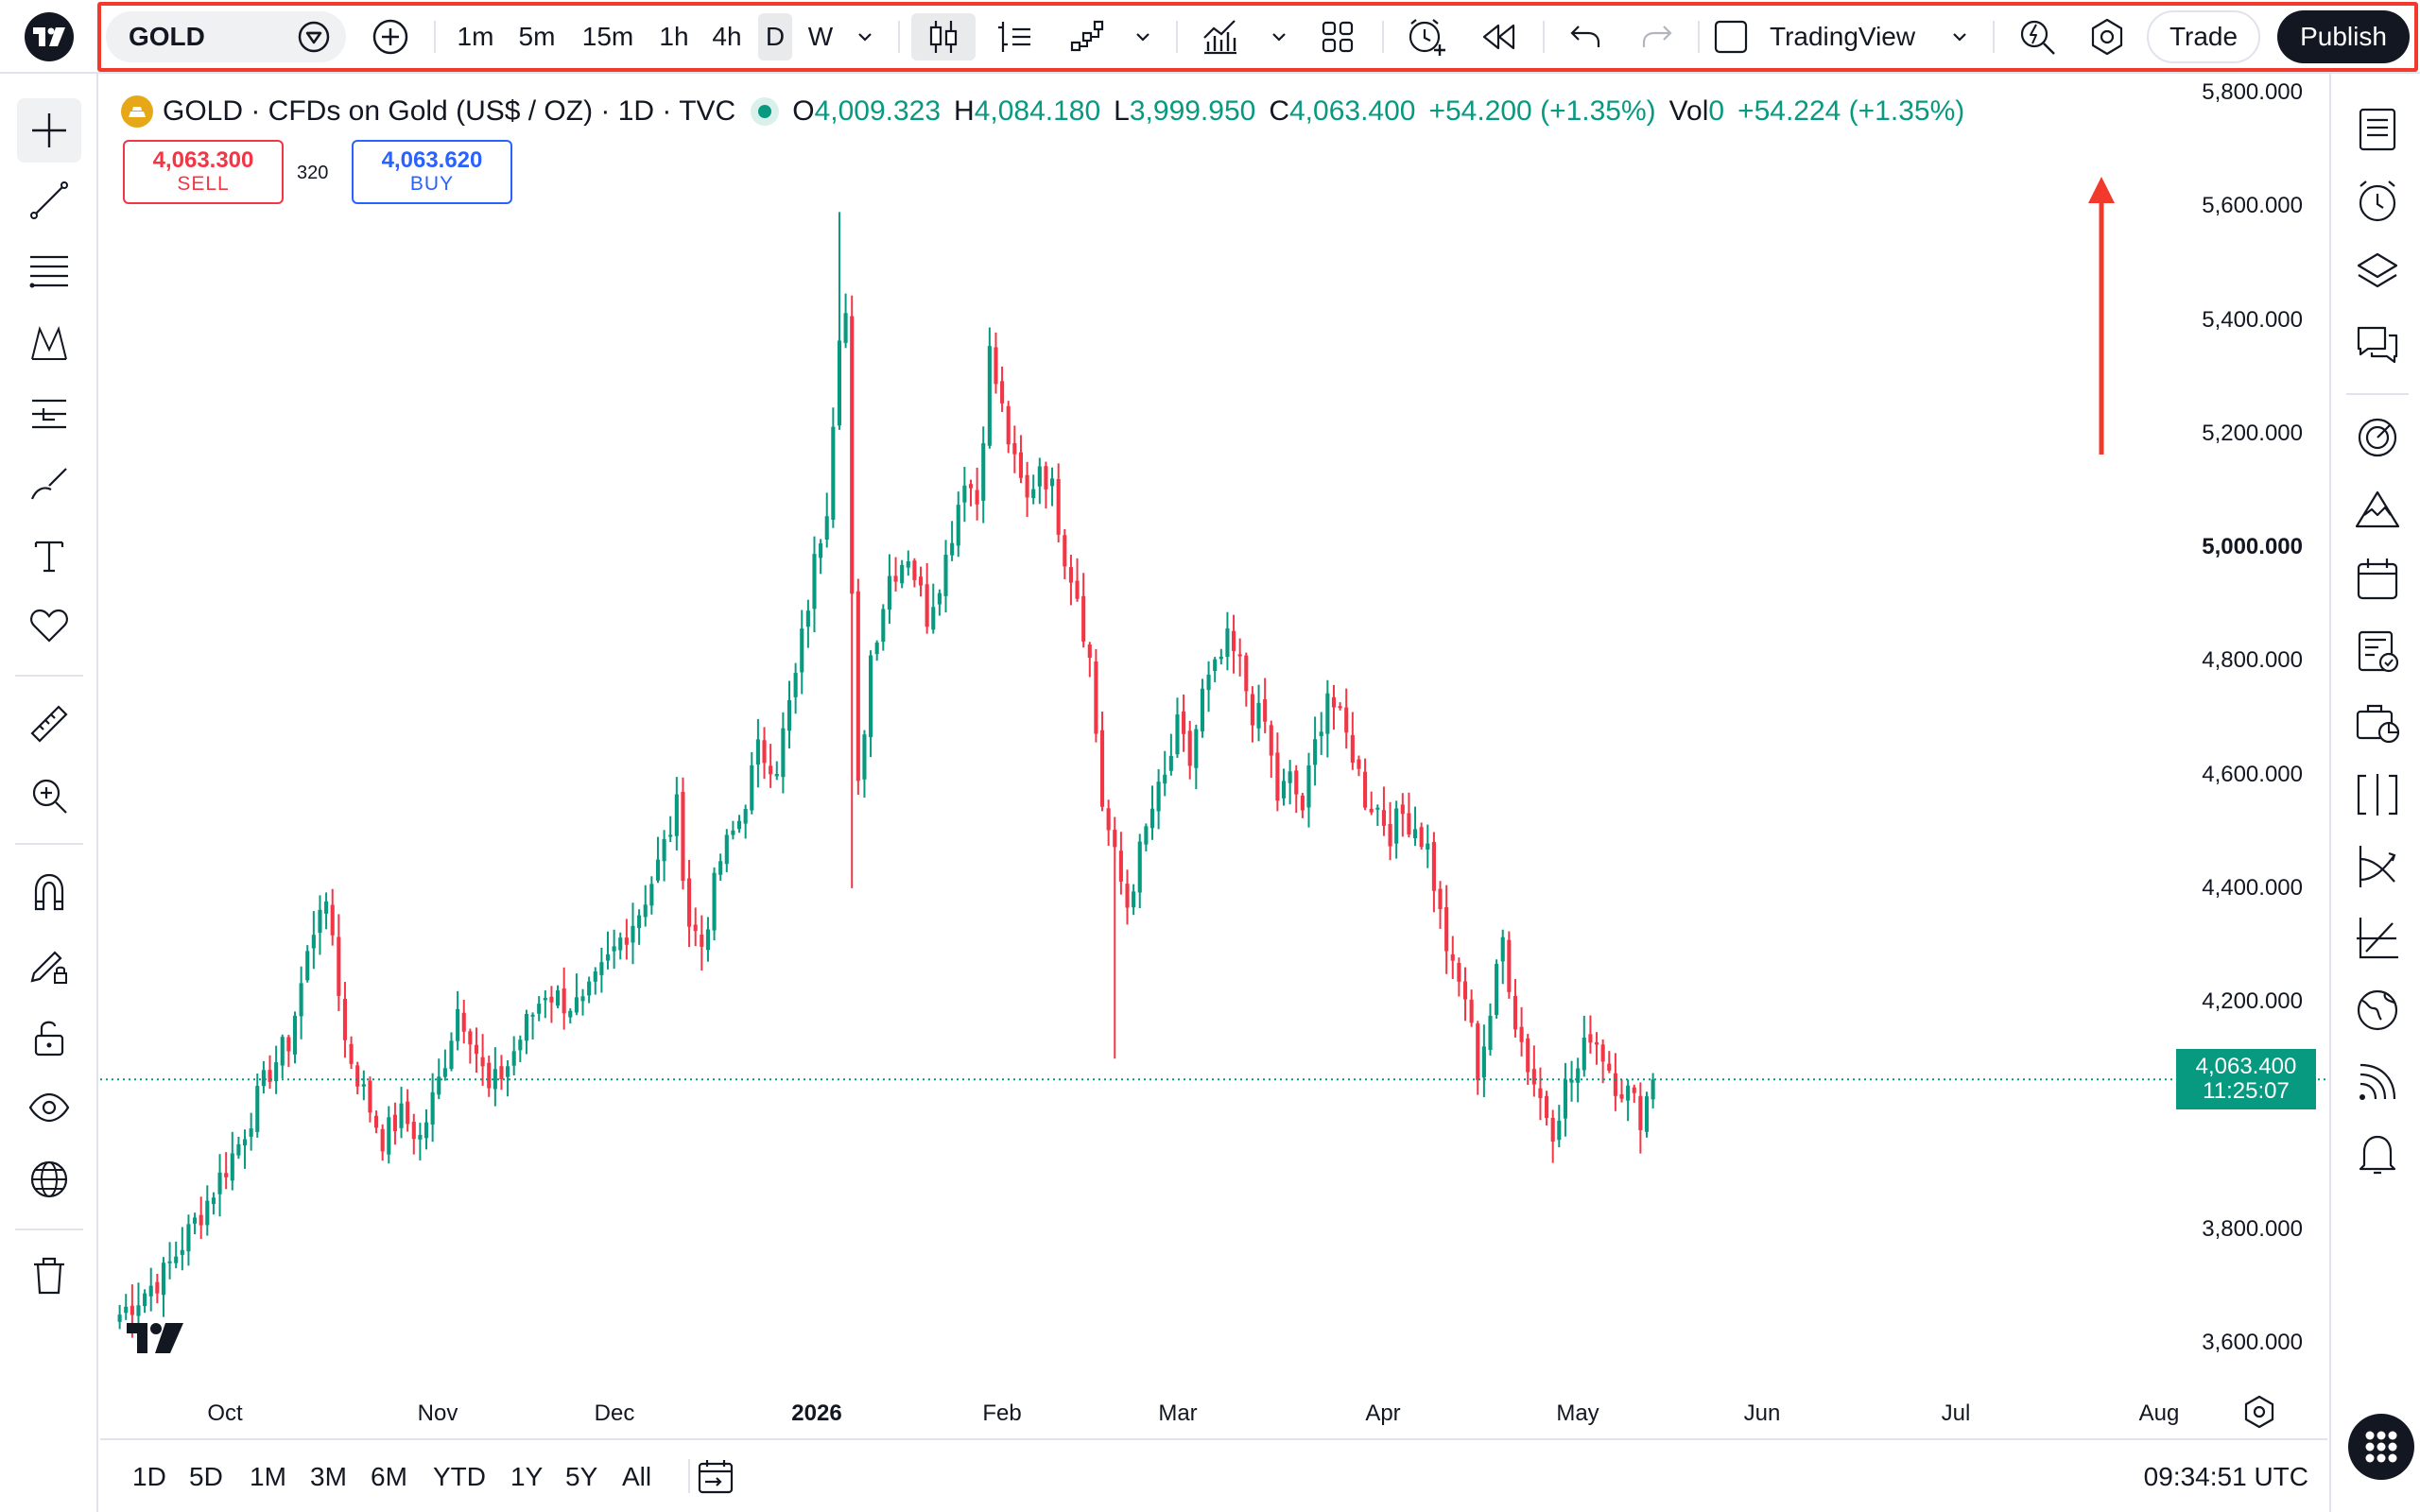  I want to click on go-to-date-button, so click(717, 1477).